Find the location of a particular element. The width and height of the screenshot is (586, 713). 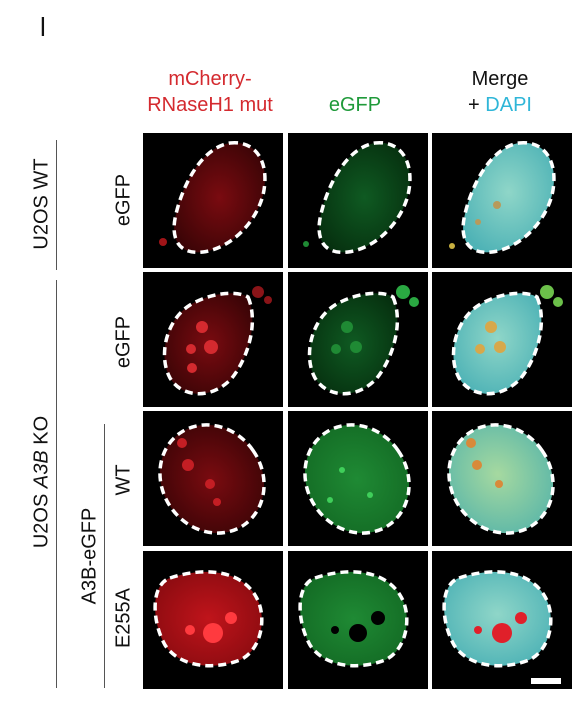

column-header-egfp-text: eGFP is located at coordinates (355, 105).